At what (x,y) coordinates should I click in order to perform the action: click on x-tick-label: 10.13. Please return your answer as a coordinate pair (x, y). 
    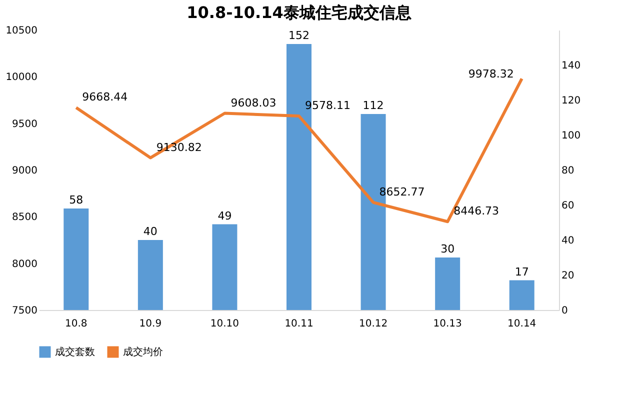
    Looking at the image, I should click on (447, 324).